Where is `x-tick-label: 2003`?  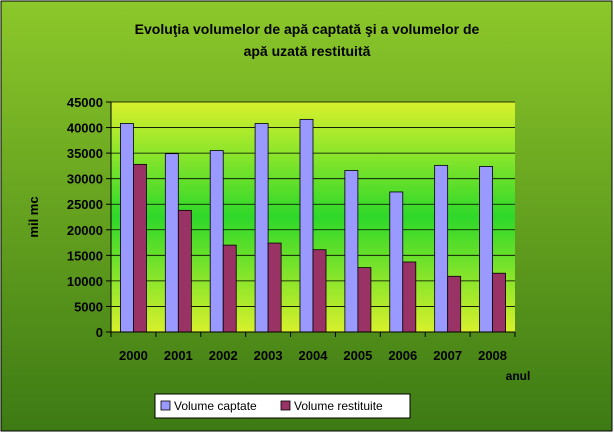
x-tick-label: 2003 is located at coordinates (268, 355).